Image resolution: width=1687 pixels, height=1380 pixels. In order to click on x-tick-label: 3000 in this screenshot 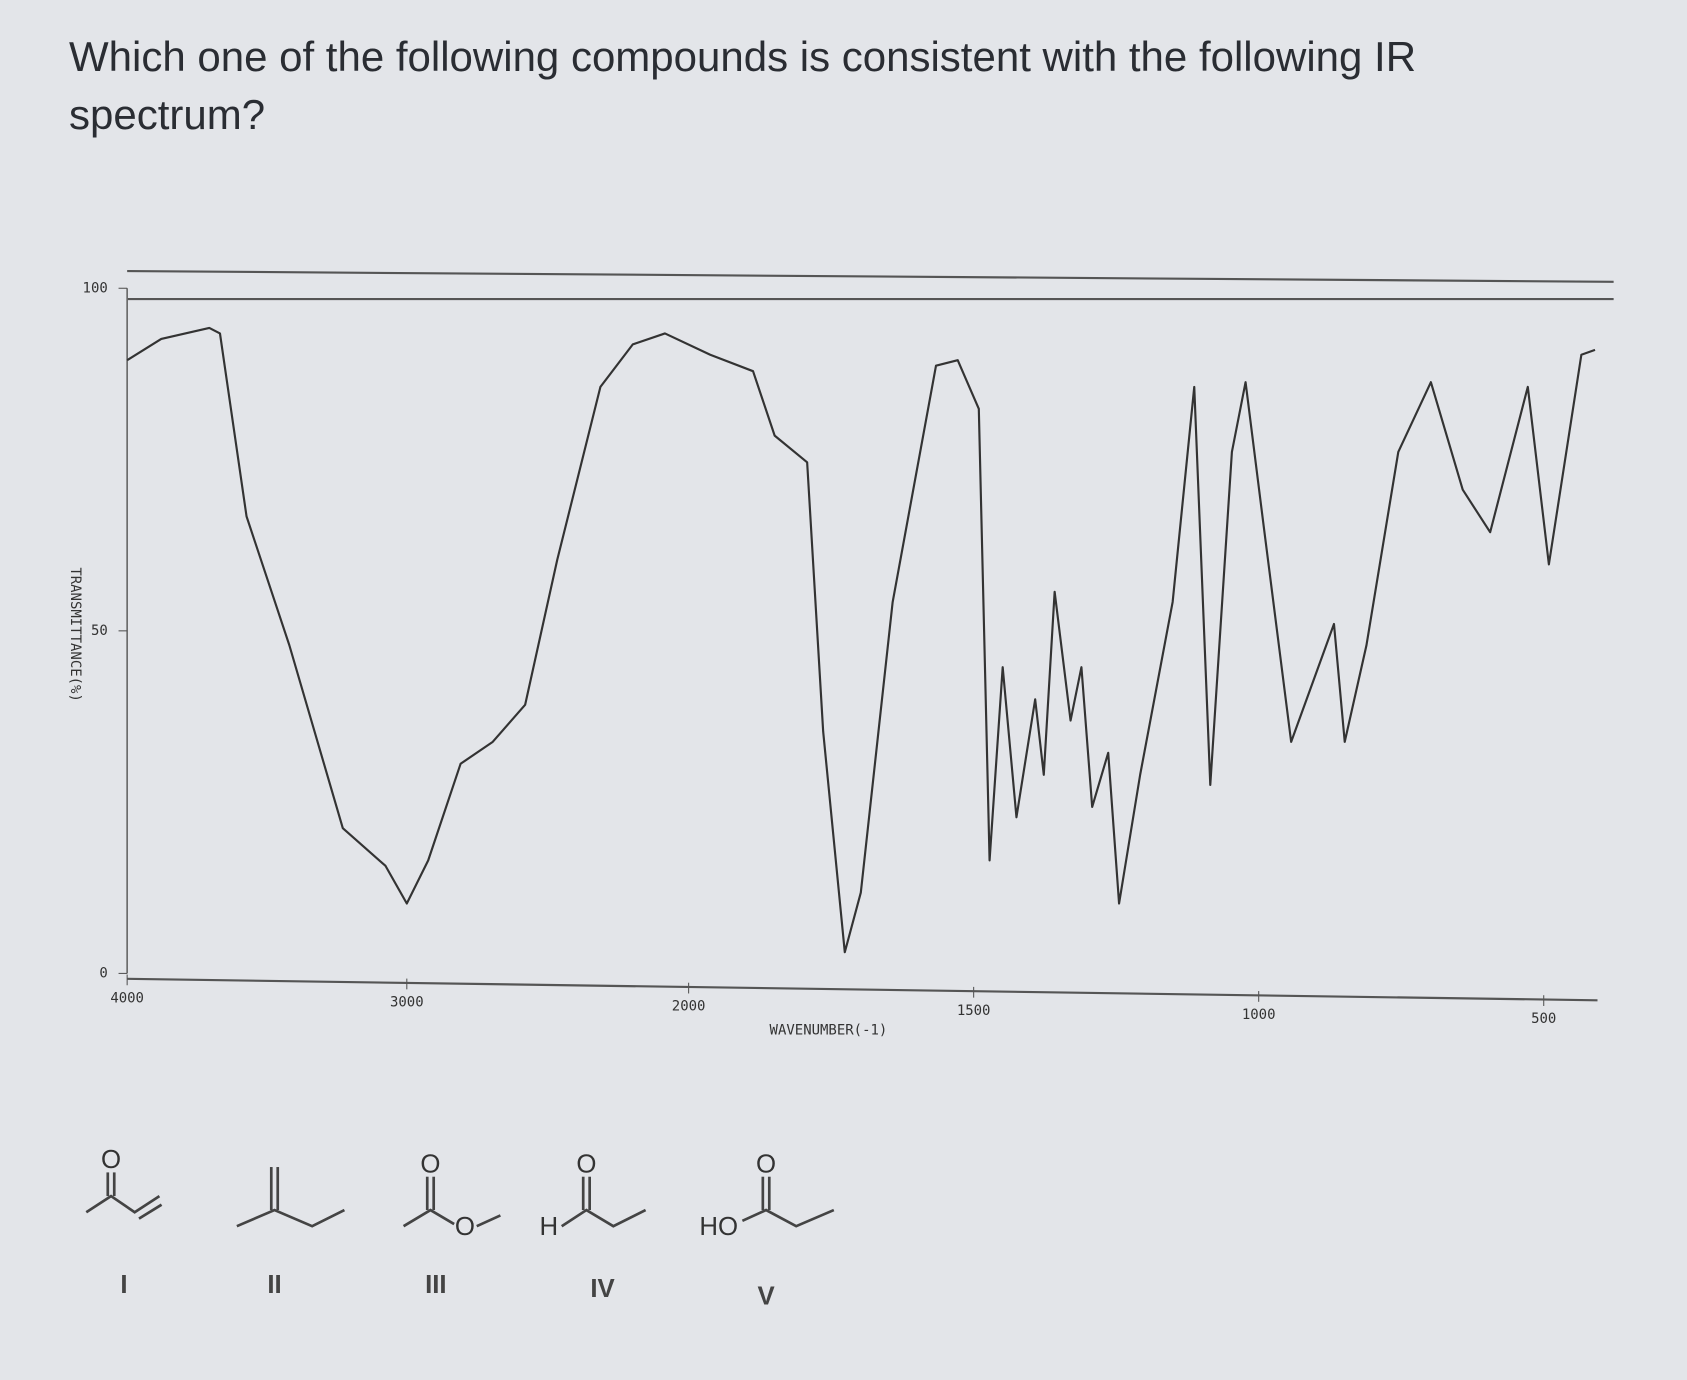, I will do `click(407, 1003)`.